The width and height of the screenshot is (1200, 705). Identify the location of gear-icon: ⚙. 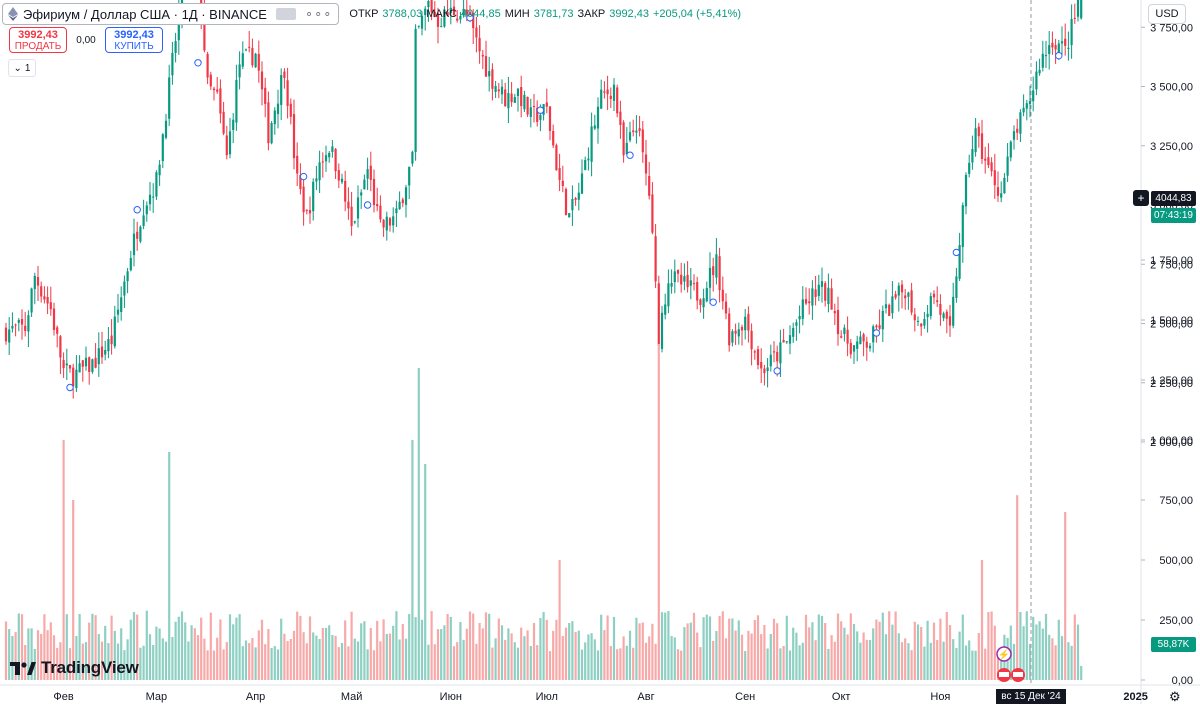
(1175, 696).